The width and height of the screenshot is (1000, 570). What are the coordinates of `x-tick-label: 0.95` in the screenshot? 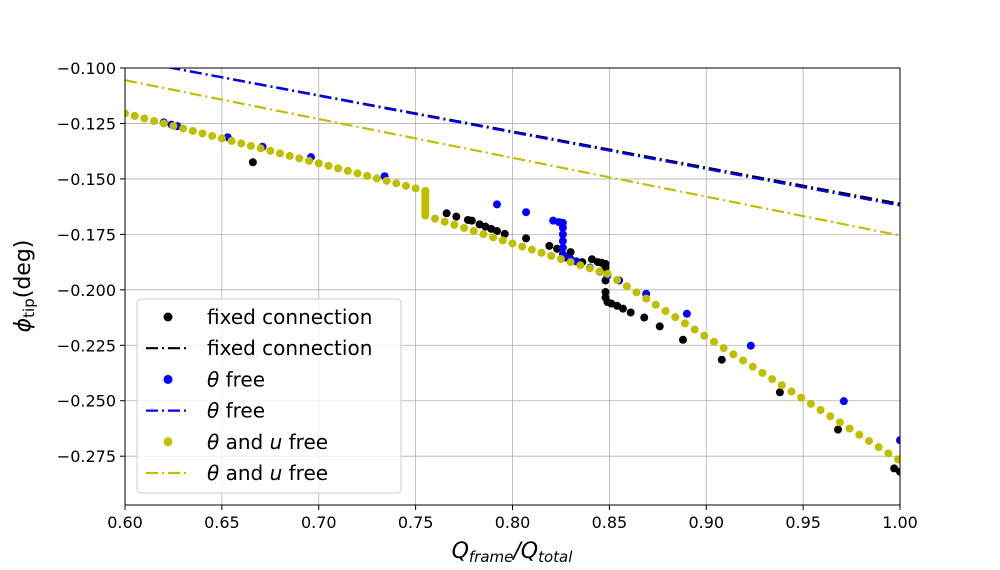 It's located at (803, 522).